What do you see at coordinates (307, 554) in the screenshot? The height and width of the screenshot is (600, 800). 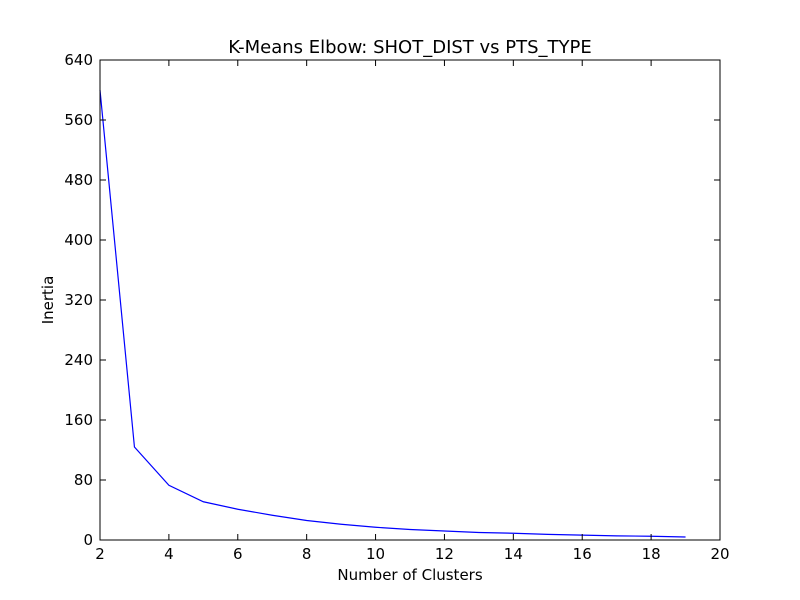 I see `x-tick-label: 8` at bounding box center [307, 554].